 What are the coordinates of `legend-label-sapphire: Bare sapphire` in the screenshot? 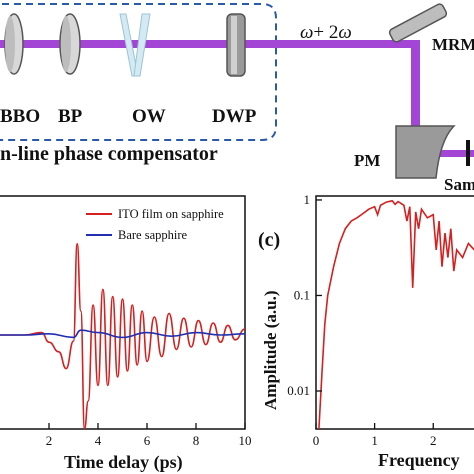 It's located at (153, 235).